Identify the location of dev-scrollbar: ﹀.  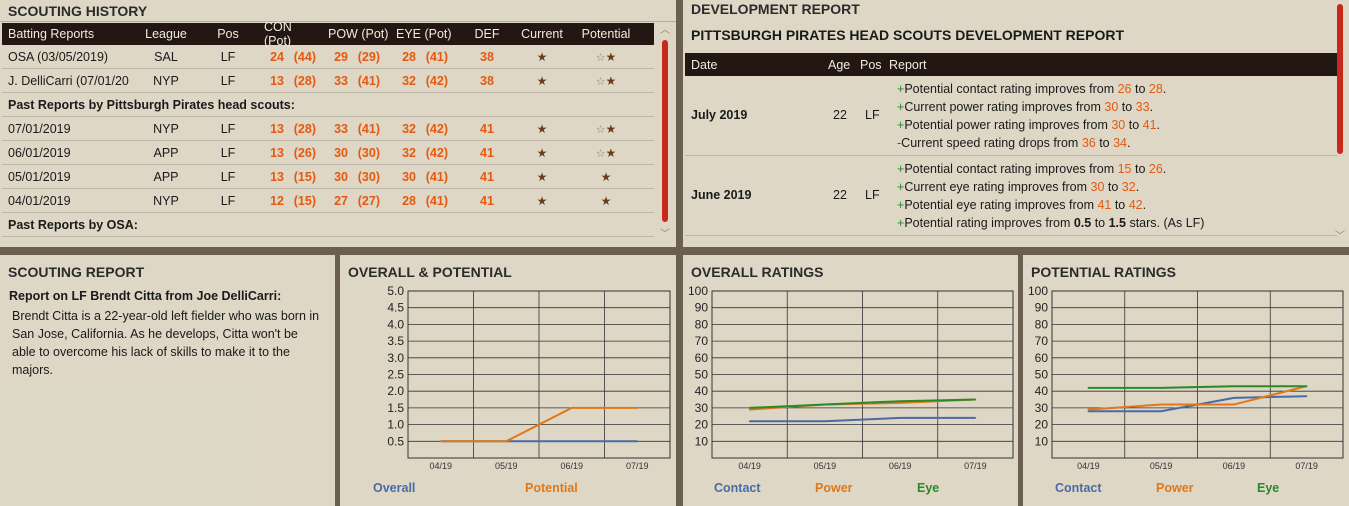
(1340, 123).